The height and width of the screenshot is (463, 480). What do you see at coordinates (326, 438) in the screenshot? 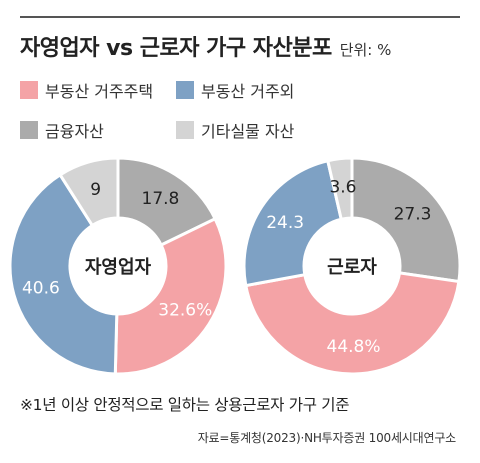
I see `source-credit: 자료=통계청(2023)·NH투자증권 100세시대연구소` at bounding box center [326, 438].